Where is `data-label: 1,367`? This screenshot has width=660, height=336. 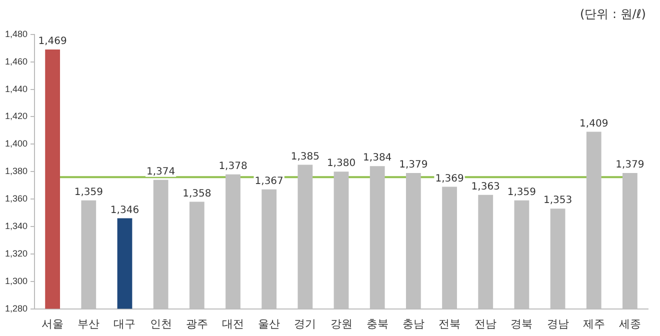
data-label: 1,367 is located at coordinates (269, 182).